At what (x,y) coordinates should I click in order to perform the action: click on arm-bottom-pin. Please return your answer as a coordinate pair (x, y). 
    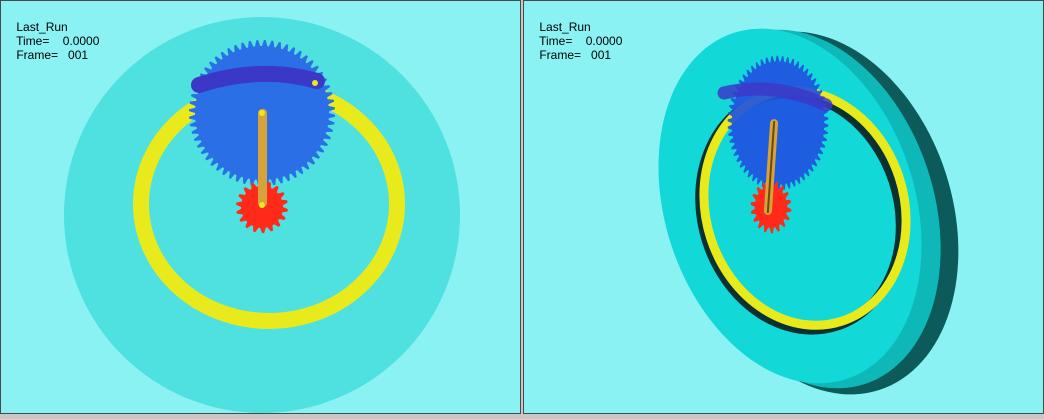
    Looking at the image, I should click on (262, 205).